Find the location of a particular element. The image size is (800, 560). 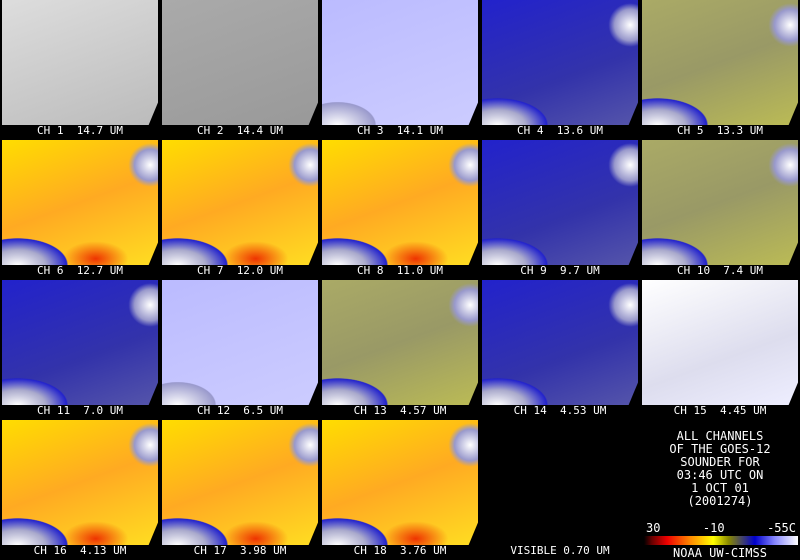

panel: CH 11 7.0 UM is located at coordinates (80, 350).